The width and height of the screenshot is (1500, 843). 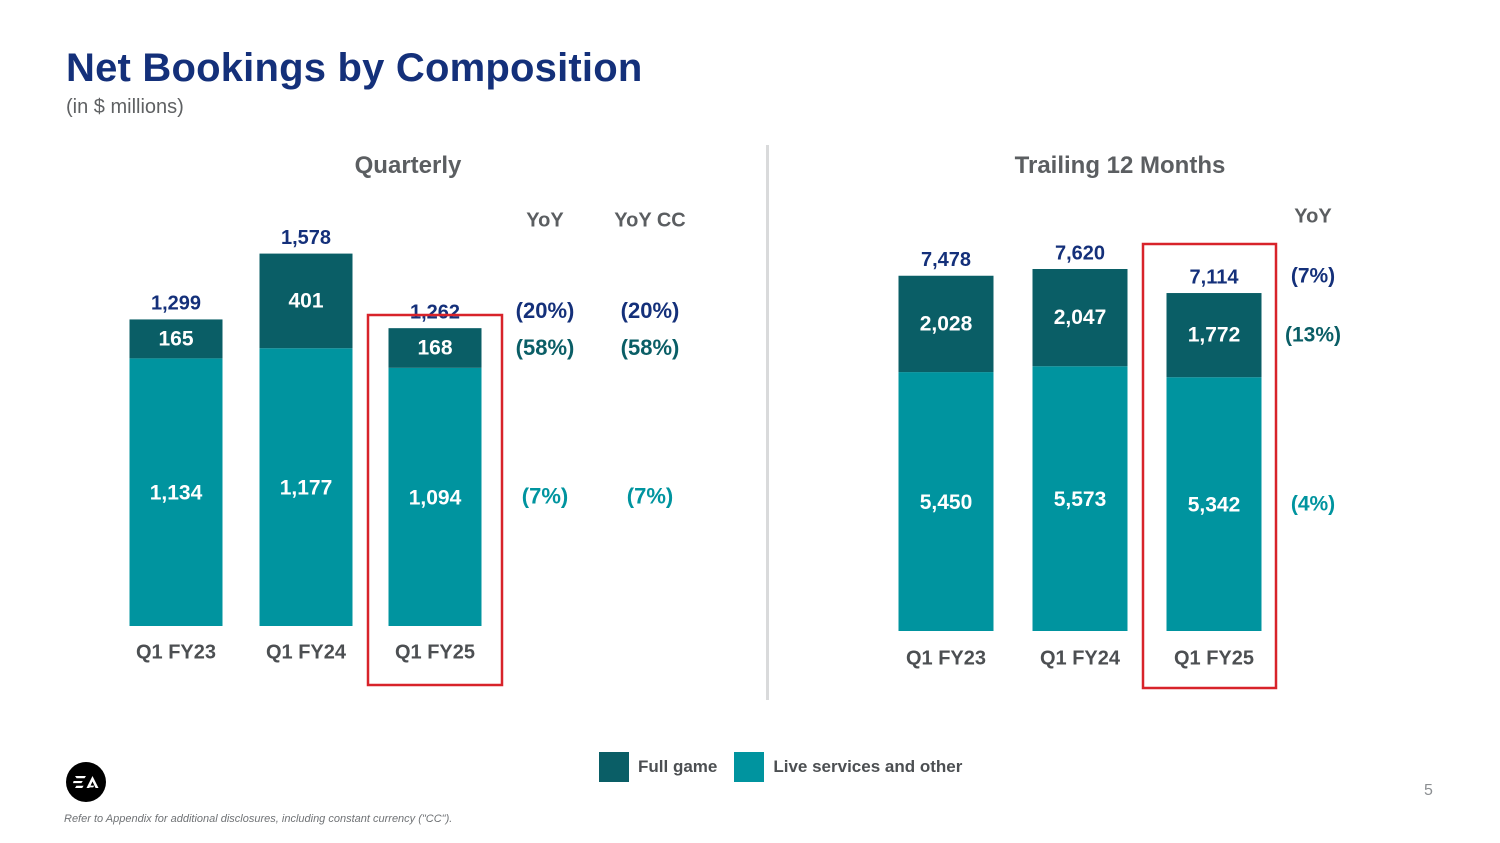 I want to click on ea-logo-mark, so click(x=86, y=782).